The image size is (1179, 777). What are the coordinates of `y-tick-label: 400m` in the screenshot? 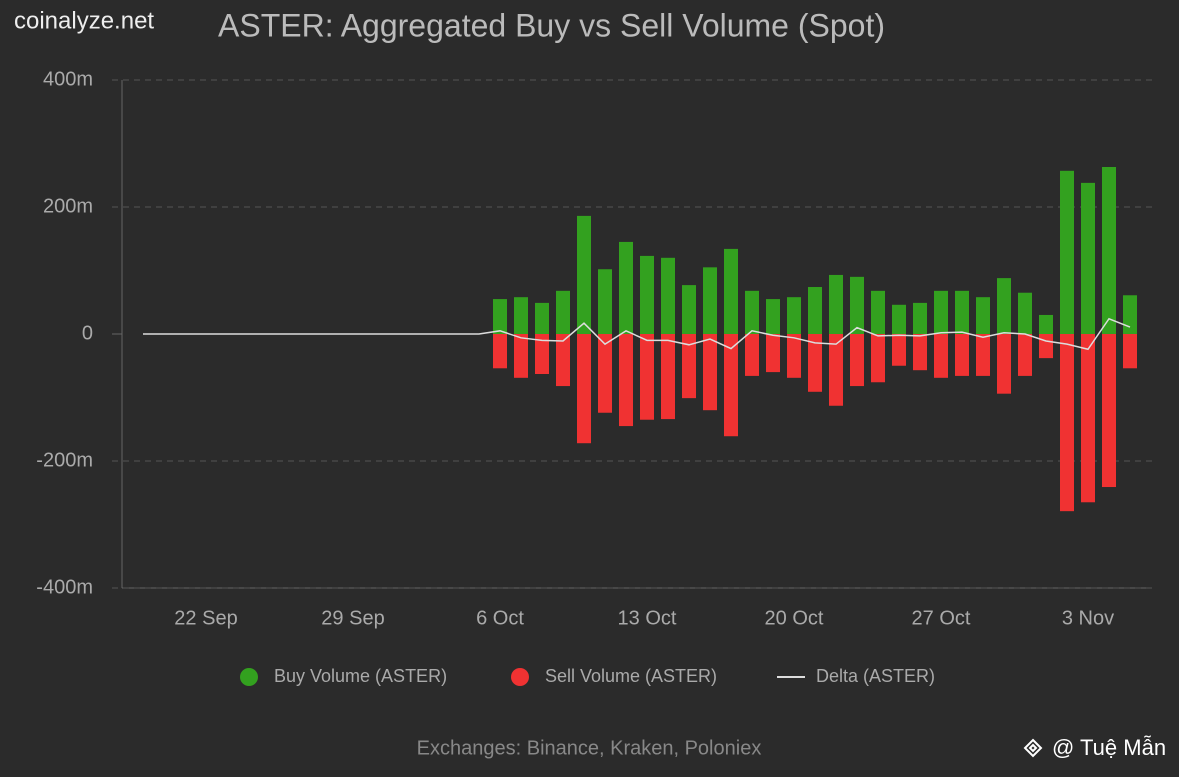 It's located at (68, 79).